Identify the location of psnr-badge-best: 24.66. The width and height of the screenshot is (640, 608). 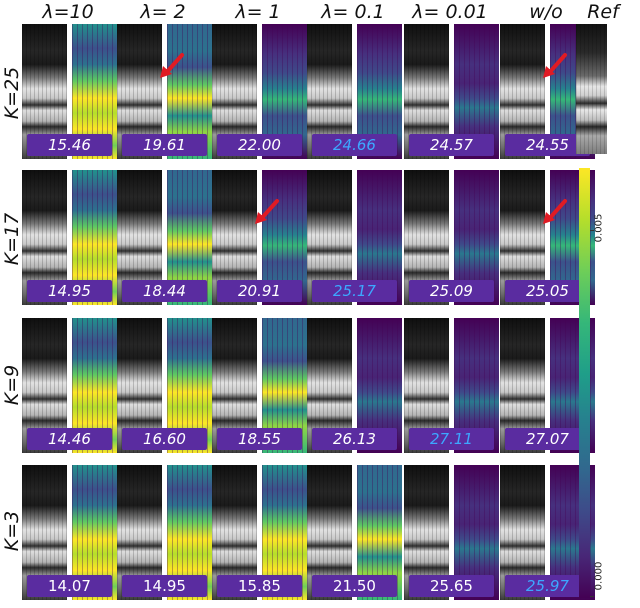
(354, 145).